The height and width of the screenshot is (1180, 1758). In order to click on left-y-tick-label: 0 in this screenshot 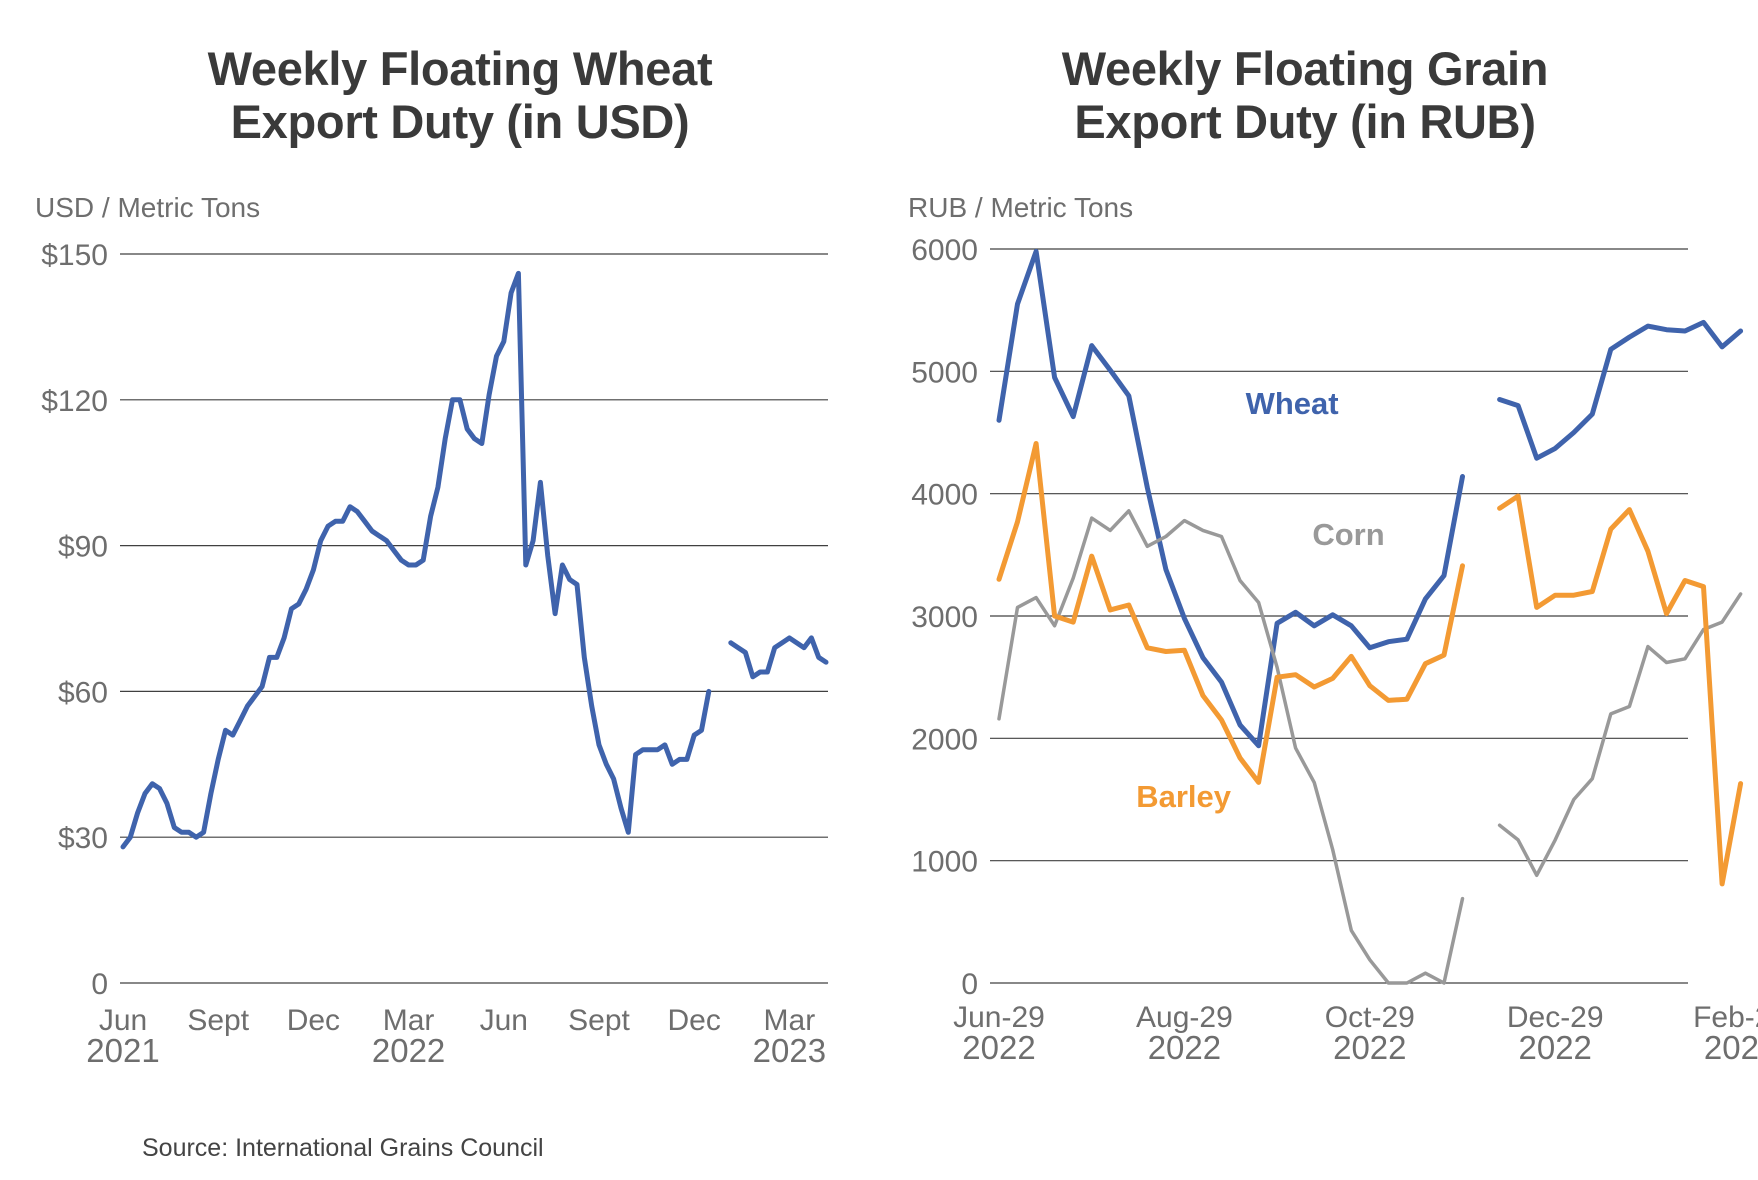, I will do `click(99, 984)`.